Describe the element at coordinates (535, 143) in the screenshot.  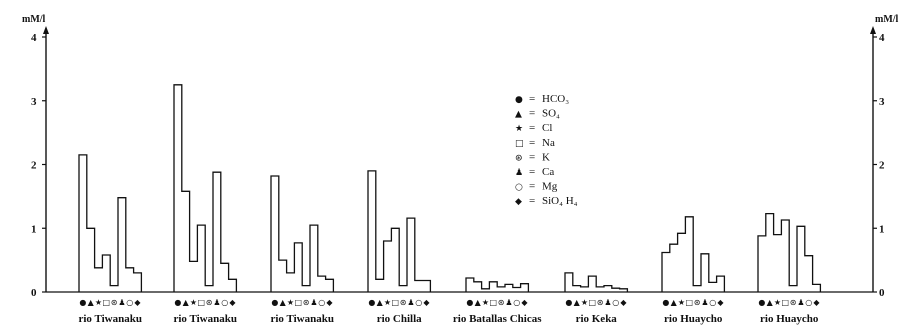
I see `legend-item-Na: □ = Na` at that location.